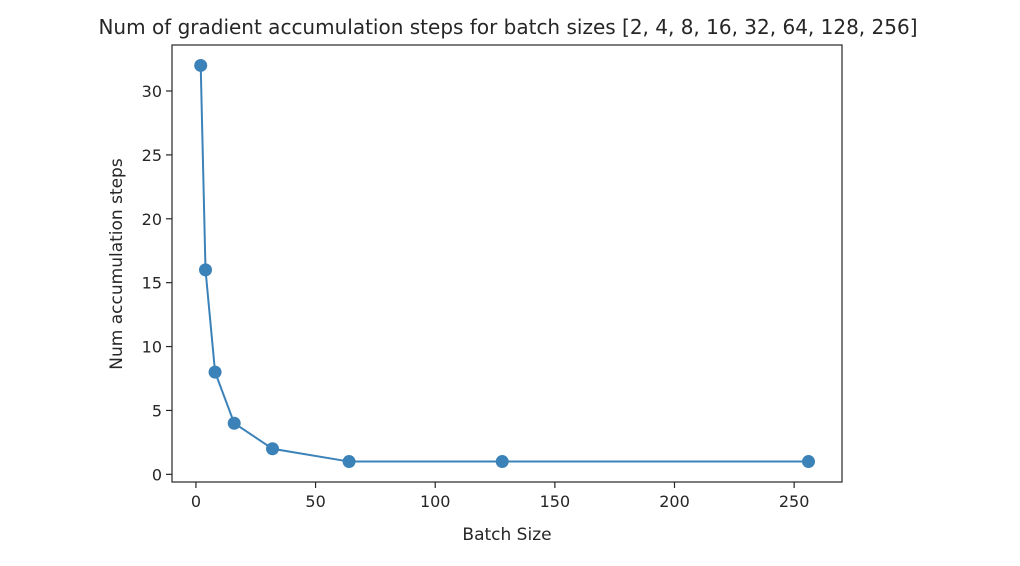 The image size is (1020, 566). I want to click on x-tick-label: 150, so click(555, 501).